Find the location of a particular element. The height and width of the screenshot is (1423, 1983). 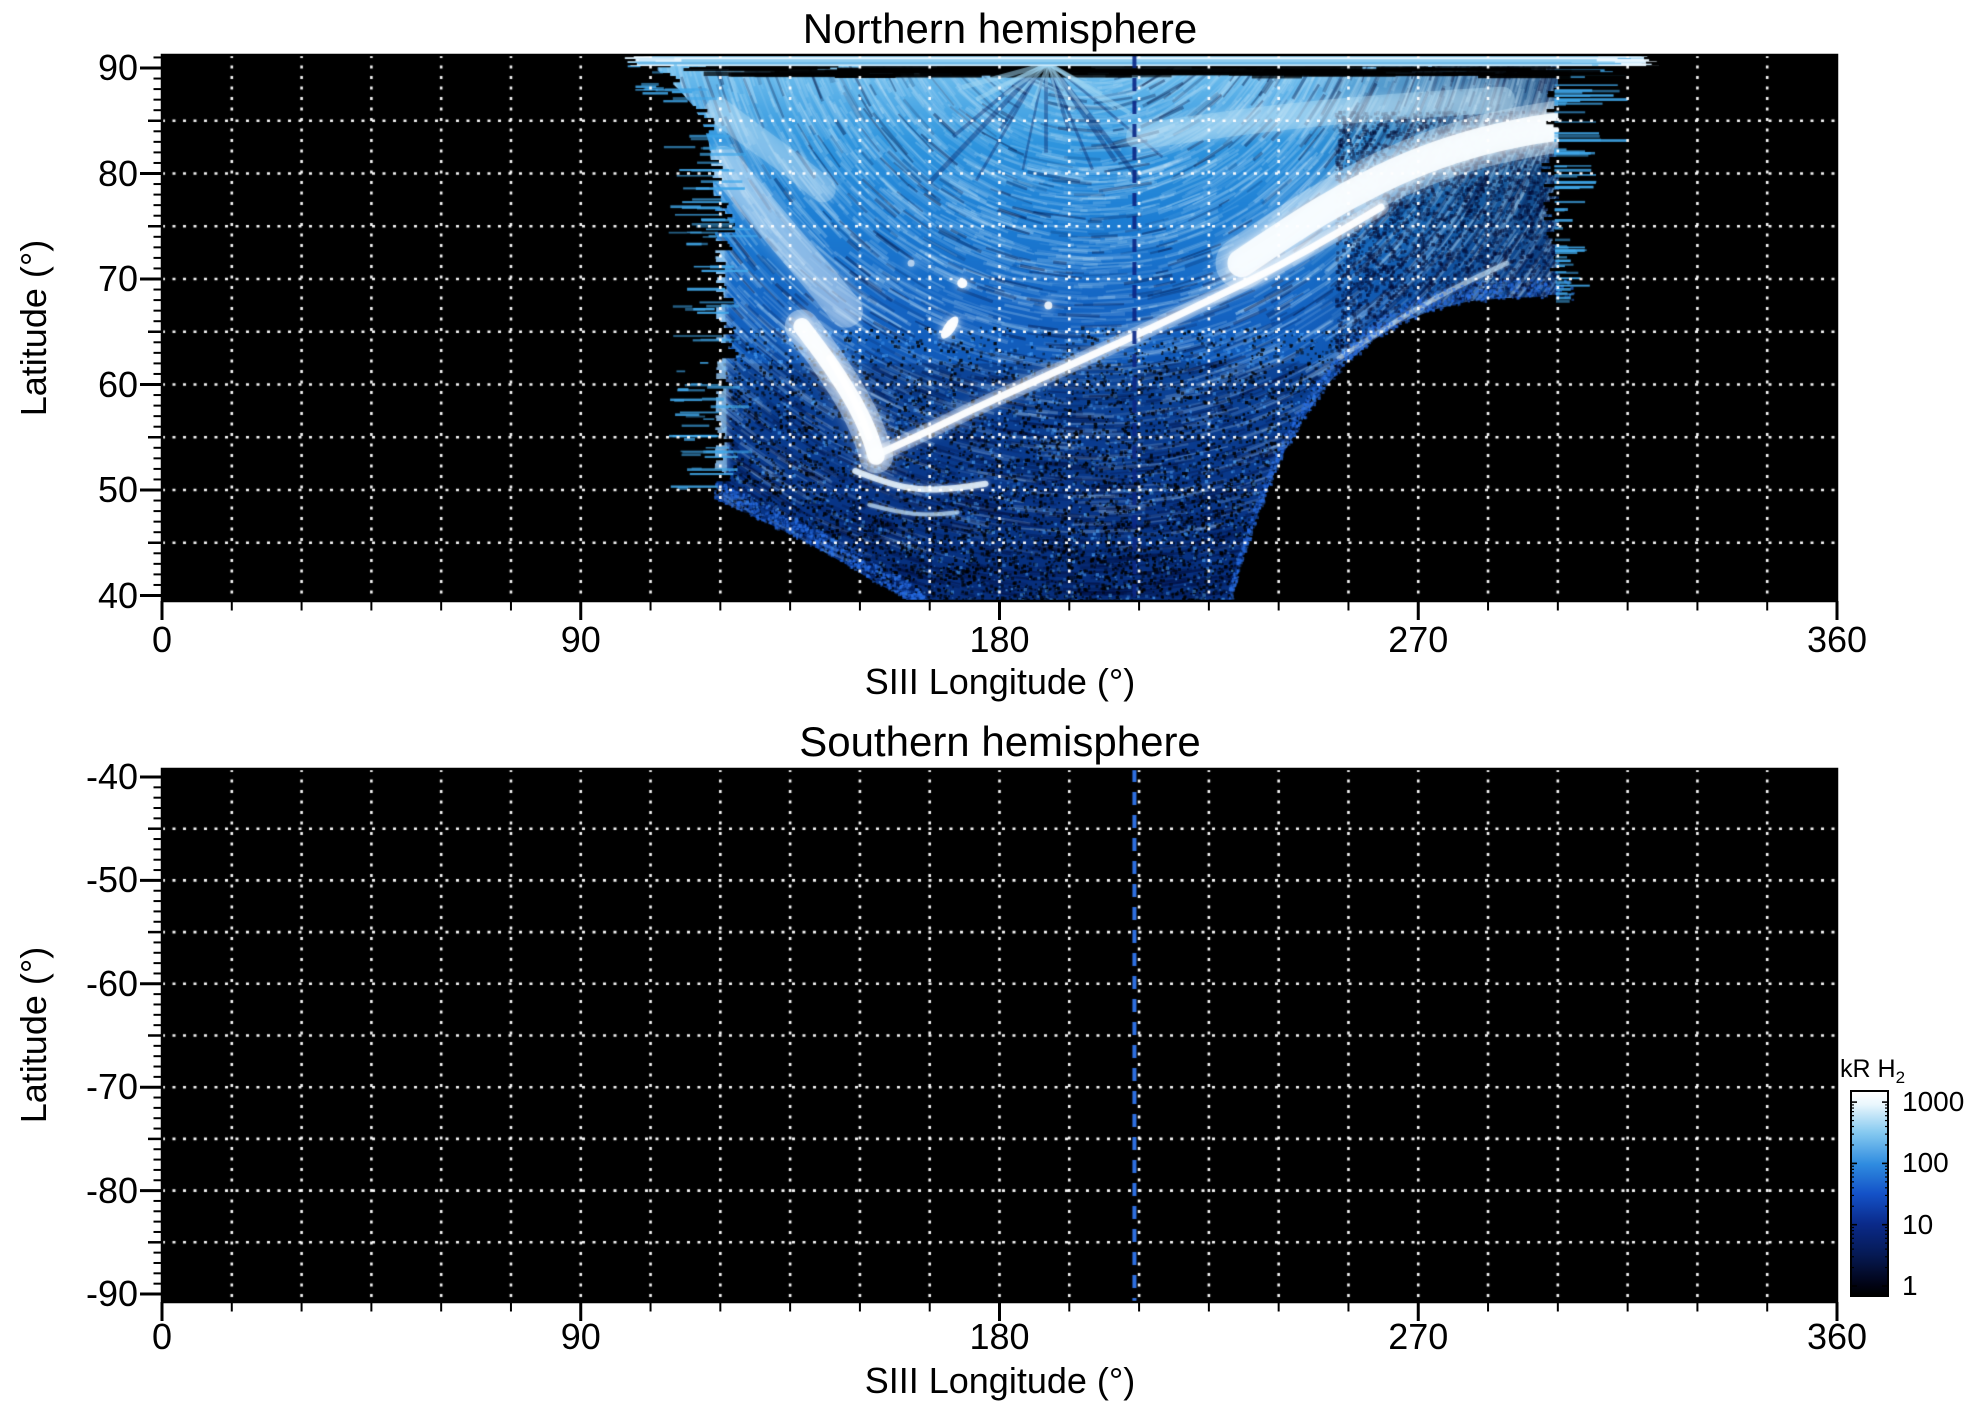

colorbar is located at coordinates (1869, 1193).